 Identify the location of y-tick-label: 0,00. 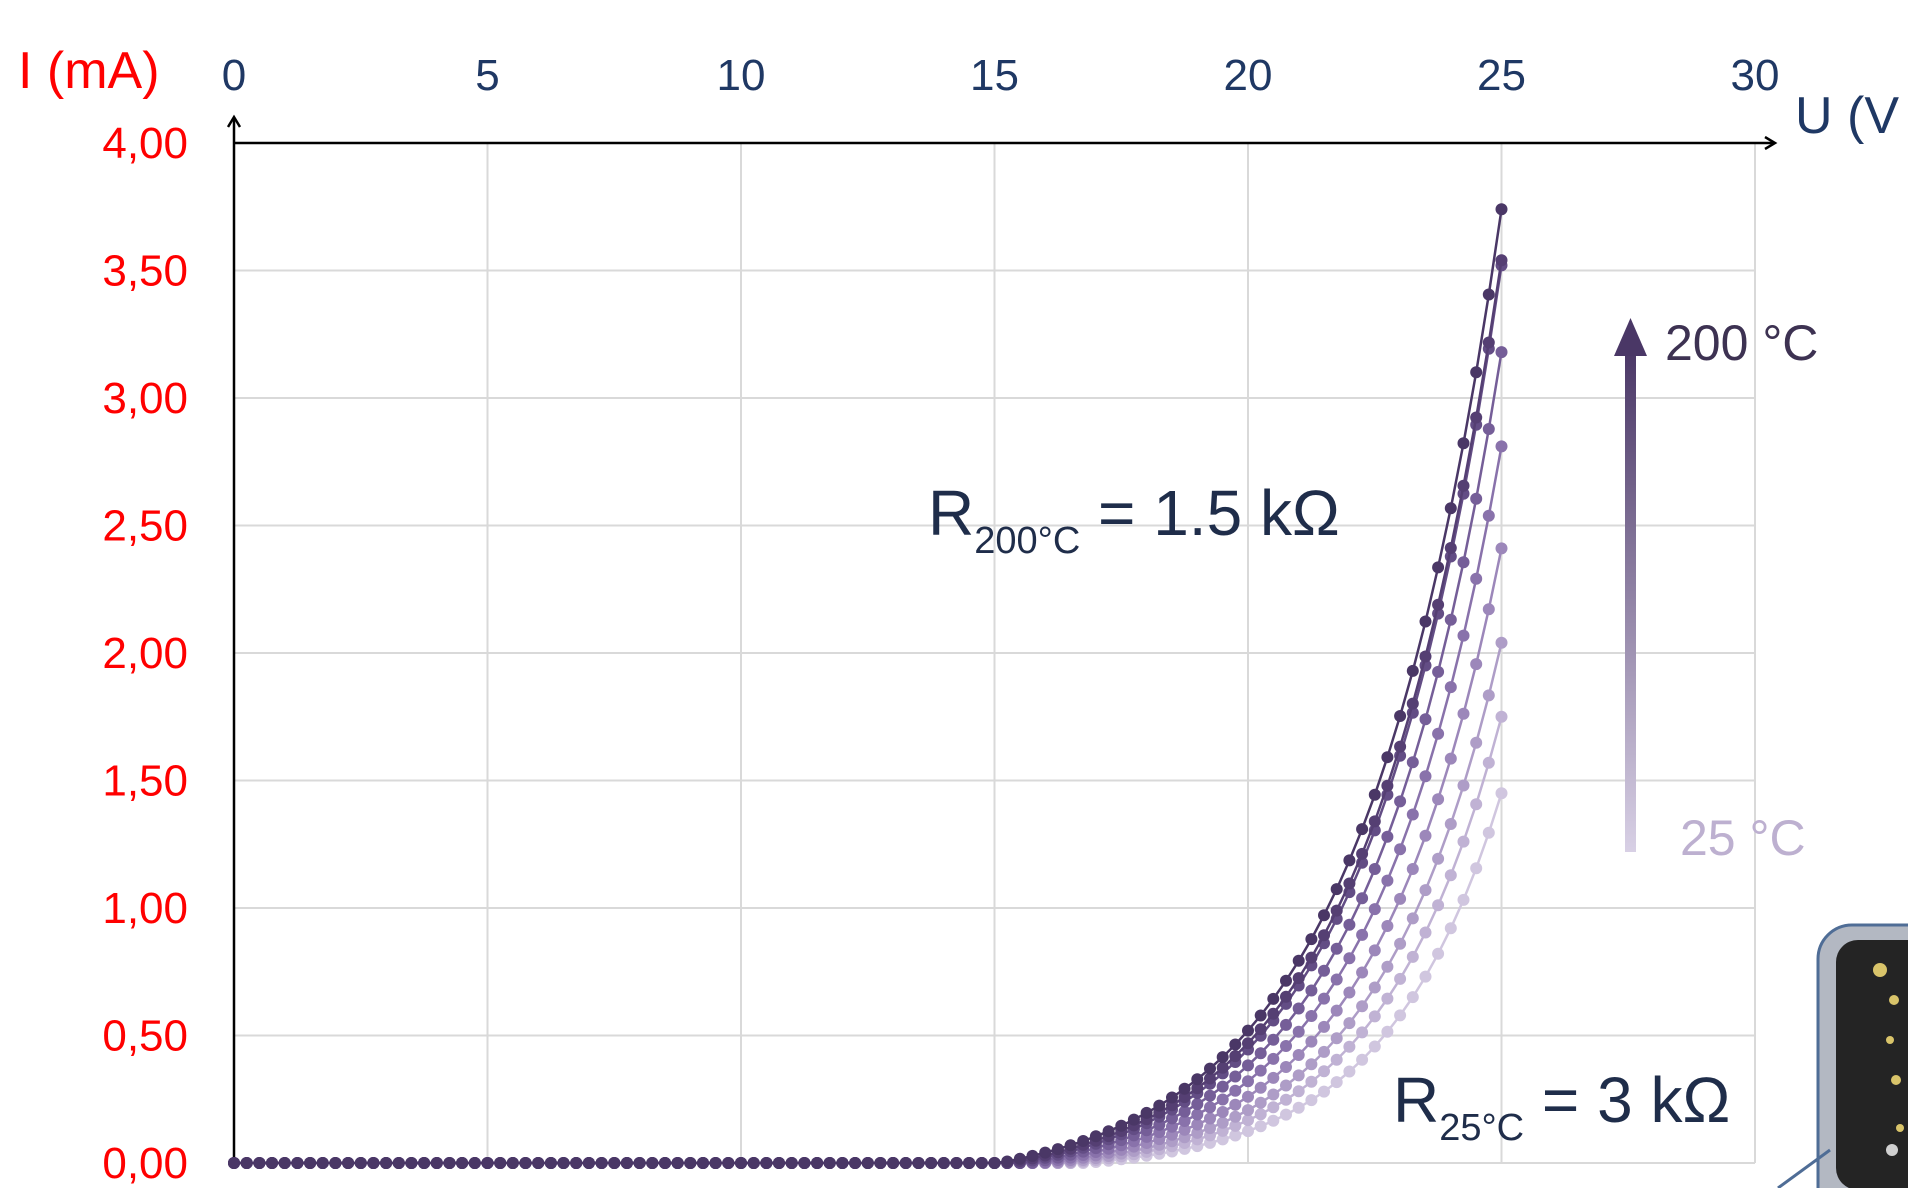
(145, 1163).